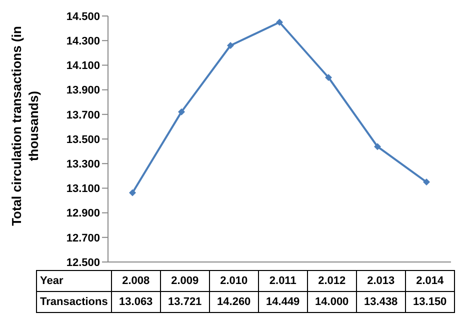  What do you see at coordinates (83, 66) in the screenshot?
I see `y-tick-label: 14.100` at bounding box center [83, 66].